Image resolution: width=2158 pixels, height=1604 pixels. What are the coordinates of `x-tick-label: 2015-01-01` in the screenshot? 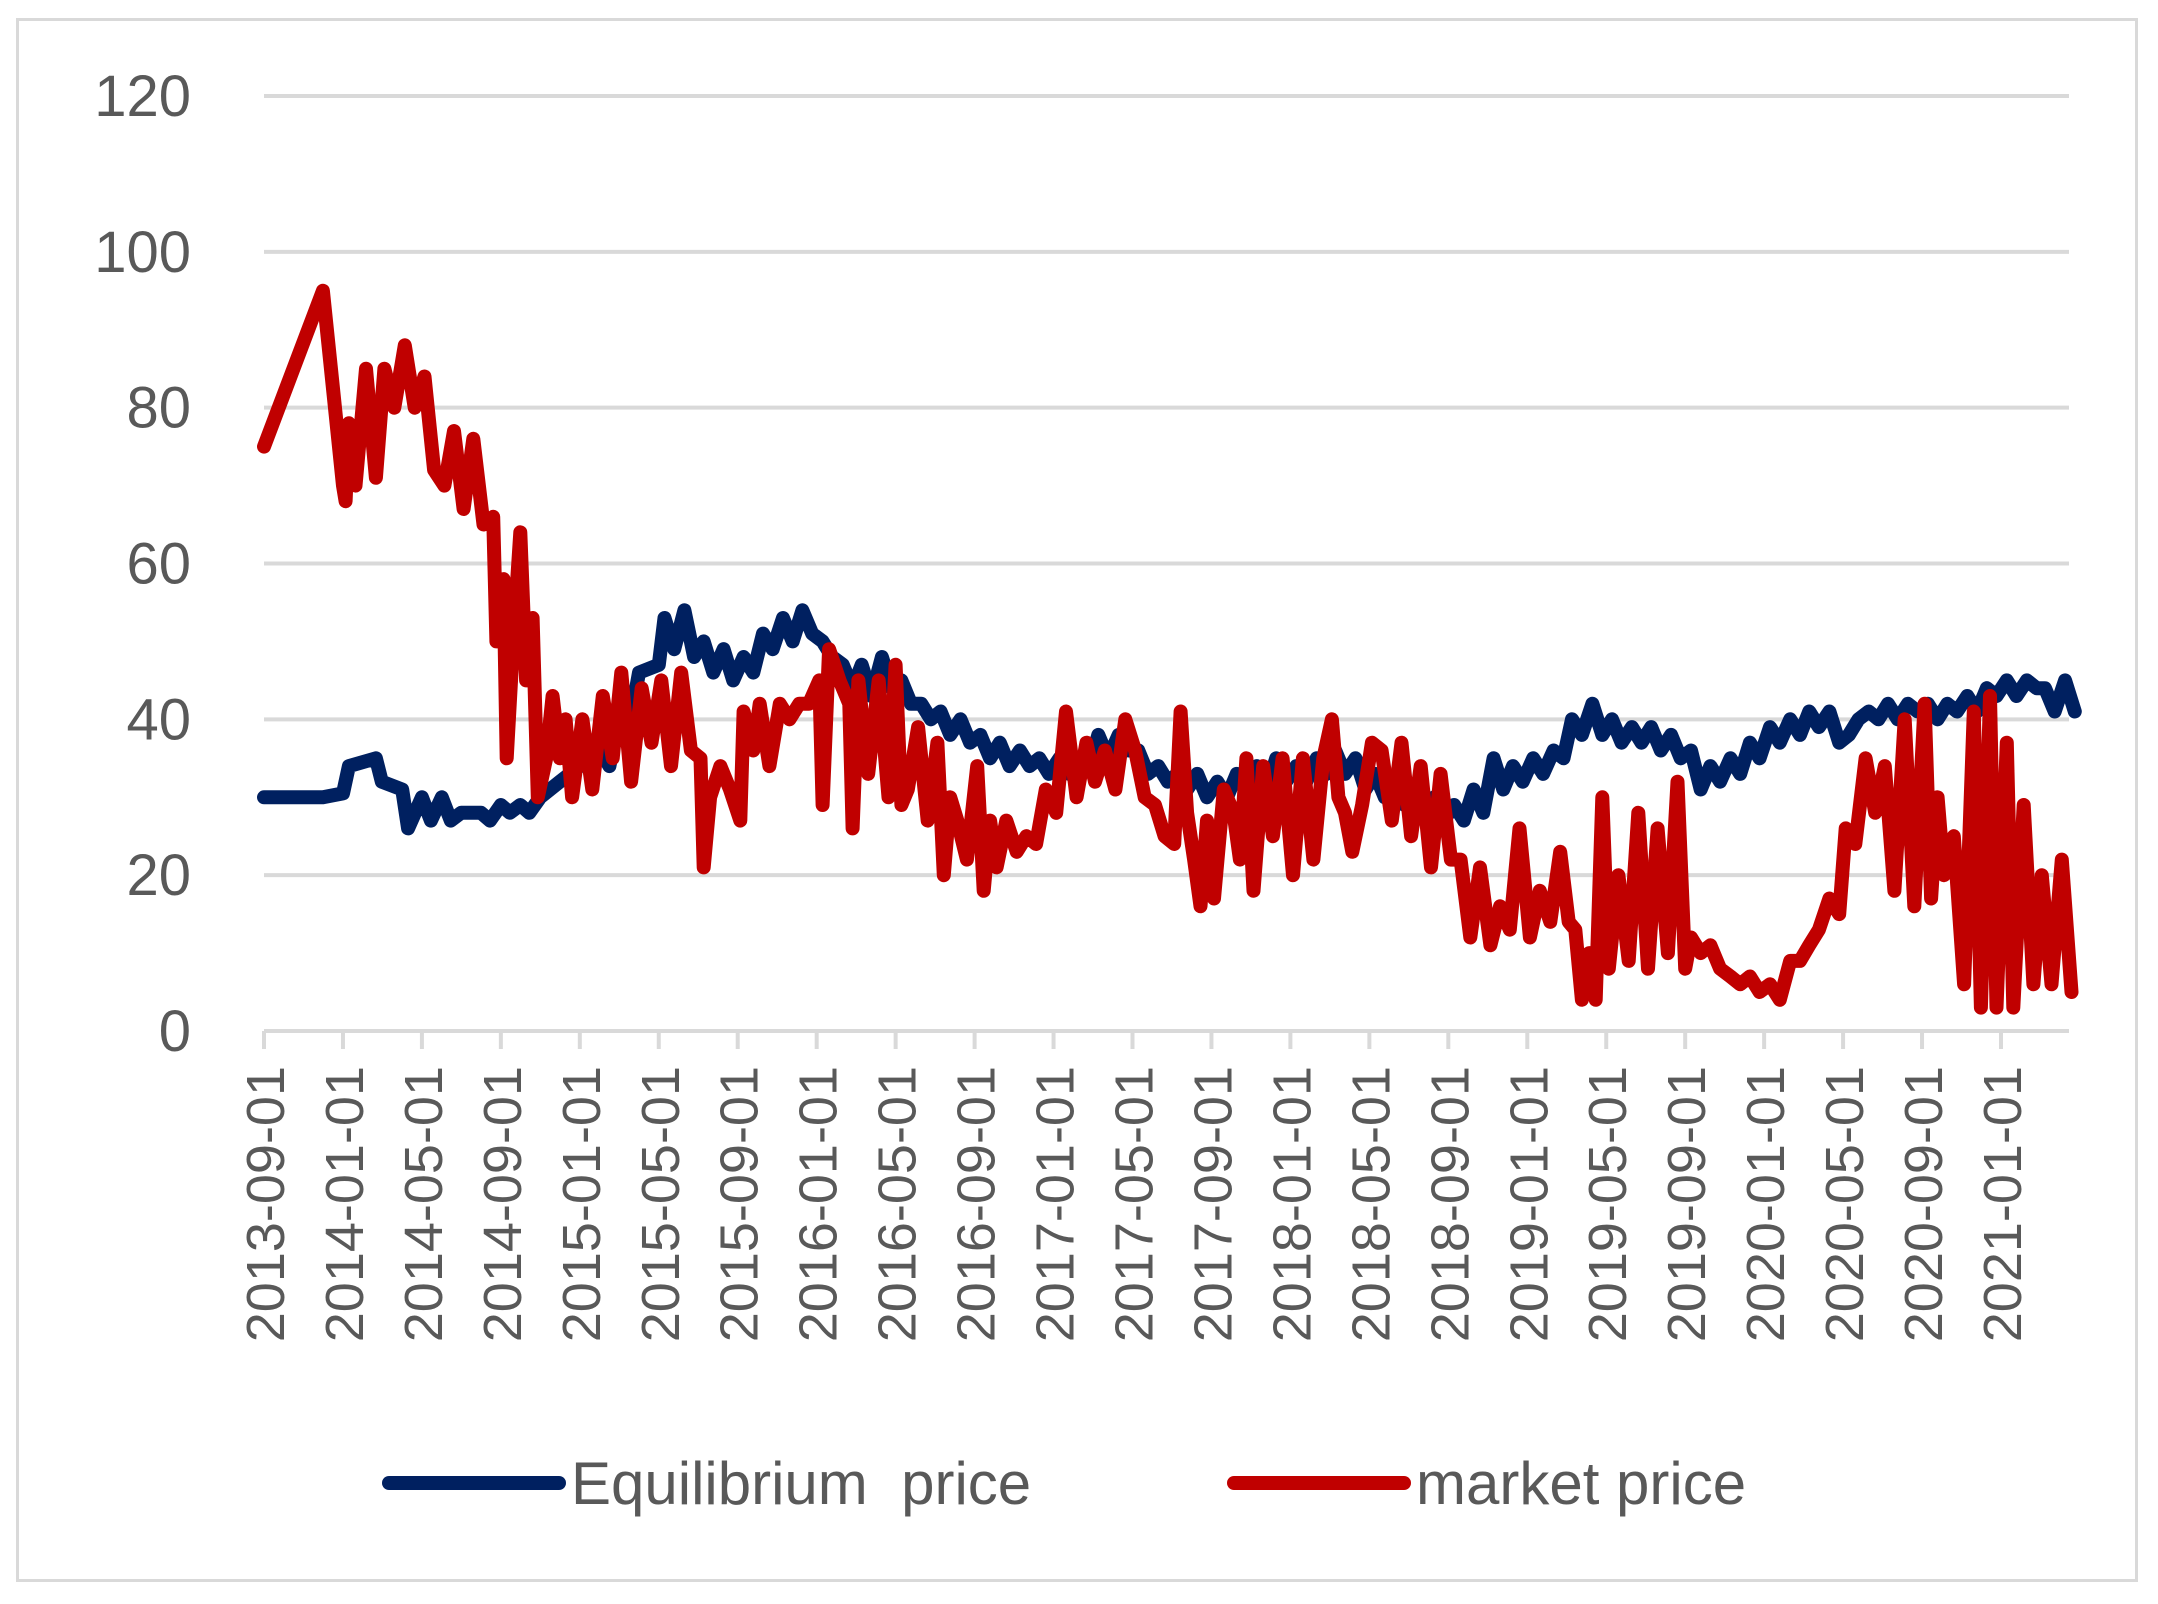 It's located at (582, 1204).